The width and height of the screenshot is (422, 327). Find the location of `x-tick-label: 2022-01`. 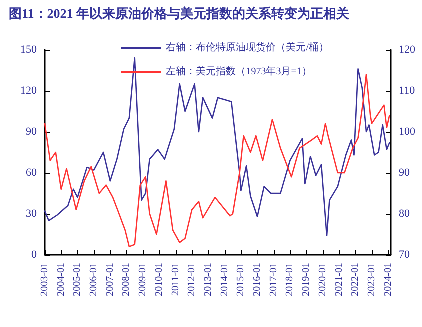

x-tick-label: 2022-01 is located at coordinates (356, 279).